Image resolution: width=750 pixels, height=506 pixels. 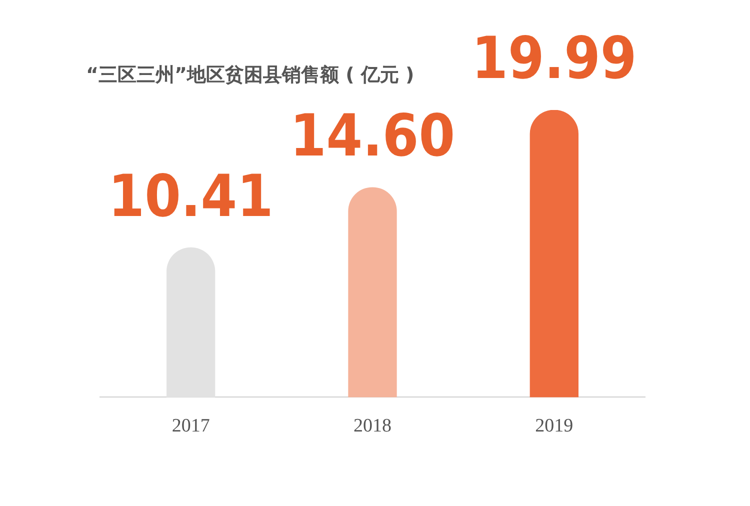 What do you see at coordinates (554, 58) in the screenshot?
I see `data-label: 19.99` at bounding box center [554, 58].